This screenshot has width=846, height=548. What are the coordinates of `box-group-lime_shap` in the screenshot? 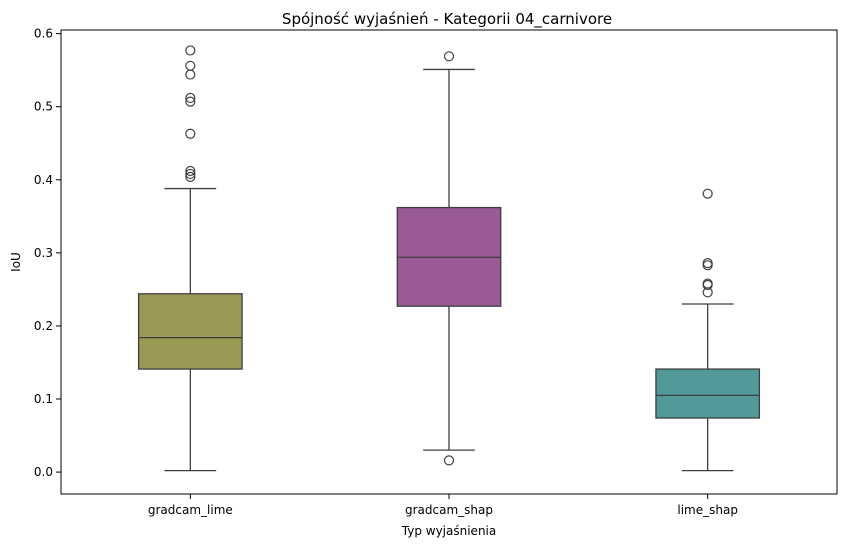 It's located at (708, 330).